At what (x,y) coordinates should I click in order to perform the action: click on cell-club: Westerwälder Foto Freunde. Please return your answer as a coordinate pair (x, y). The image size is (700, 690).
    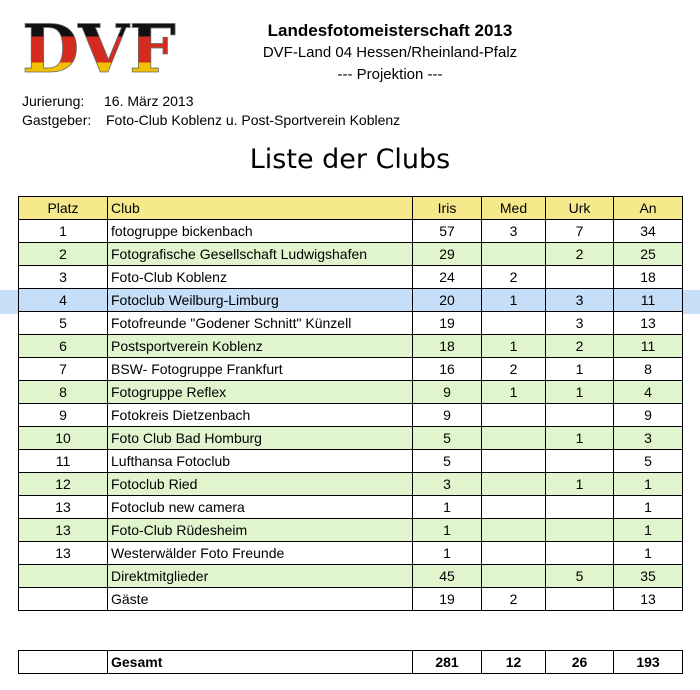
    Looking at the image, I should click on (260, 553).